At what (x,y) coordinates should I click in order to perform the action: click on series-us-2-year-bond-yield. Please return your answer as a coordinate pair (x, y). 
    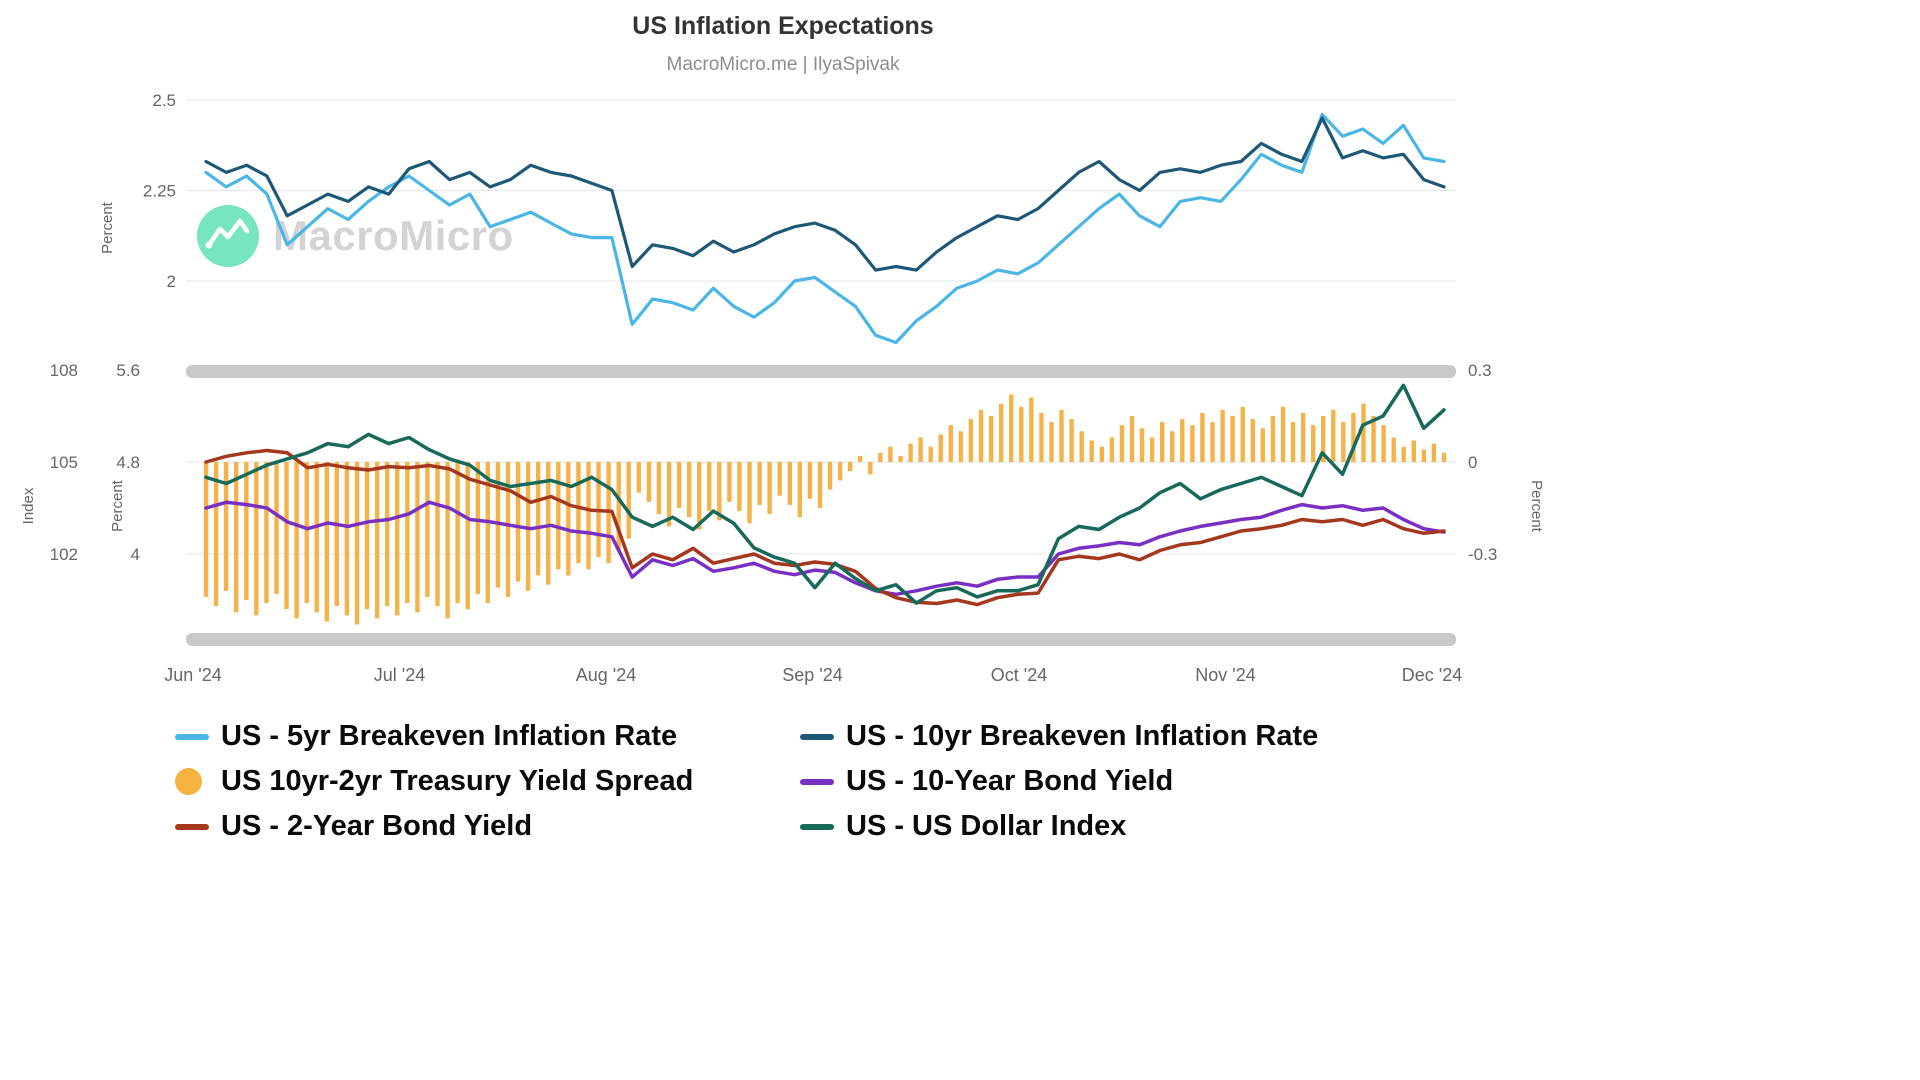
    Looking at the image, I should click on (825, 527).